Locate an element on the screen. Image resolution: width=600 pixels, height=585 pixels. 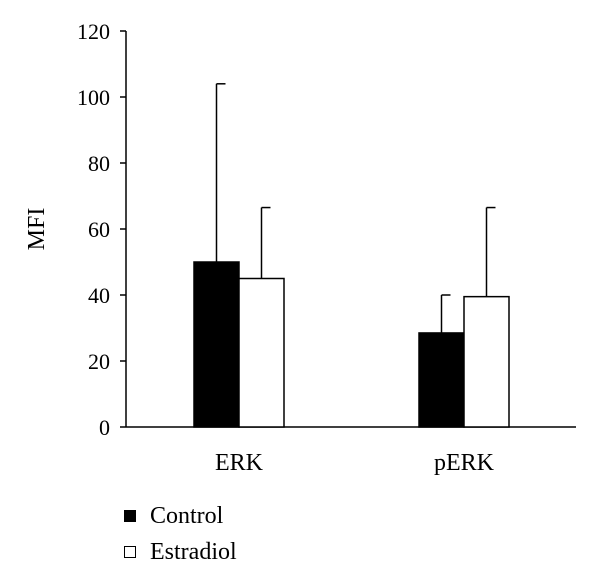
x-tick-label: pERK is located at coordinates (464, 463).